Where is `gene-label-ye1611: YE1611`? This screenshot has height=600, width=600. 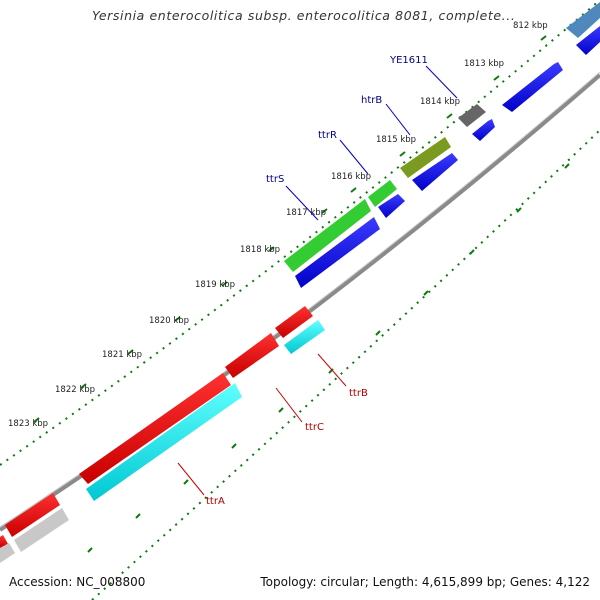
gene-label-ye1611: YE1611 is located at coordinates (408, 60).